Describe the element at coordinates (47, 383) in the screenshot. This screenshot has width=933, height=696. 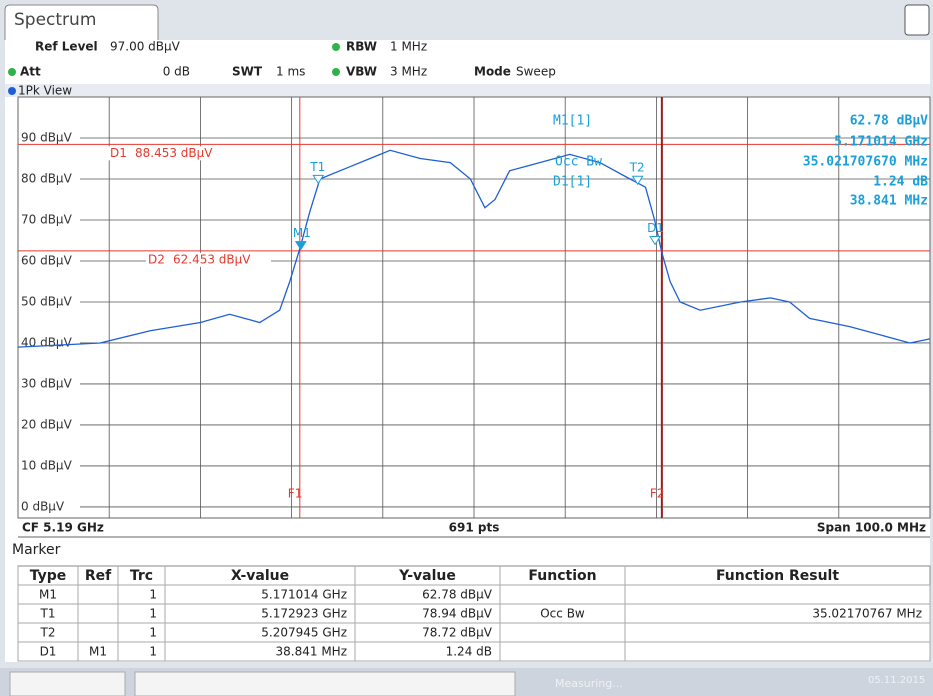
I see `y-tick-label: 30 dBµV` at that location.